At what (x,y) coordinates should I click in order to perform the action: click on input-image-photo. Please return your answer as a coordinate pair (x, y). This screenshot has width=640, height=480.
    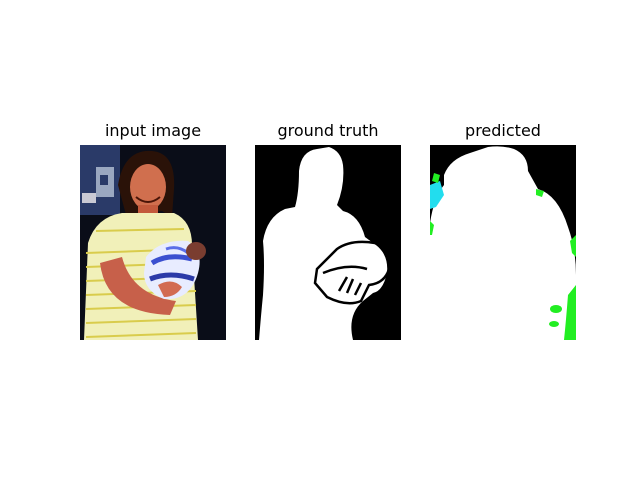
    Looking at the image, I should click on (153, 242).